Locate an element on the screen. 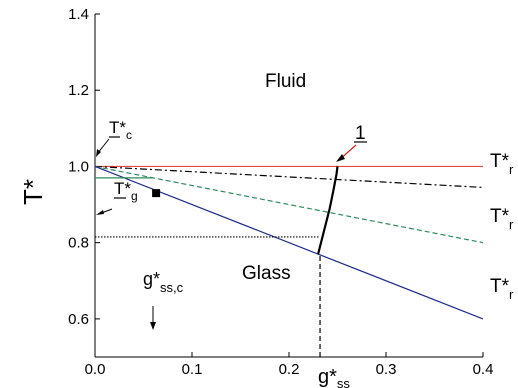 The width and height of the screenshot is (518, 388). x-tick-label: 0.0 is located at coordinates (95, 369).